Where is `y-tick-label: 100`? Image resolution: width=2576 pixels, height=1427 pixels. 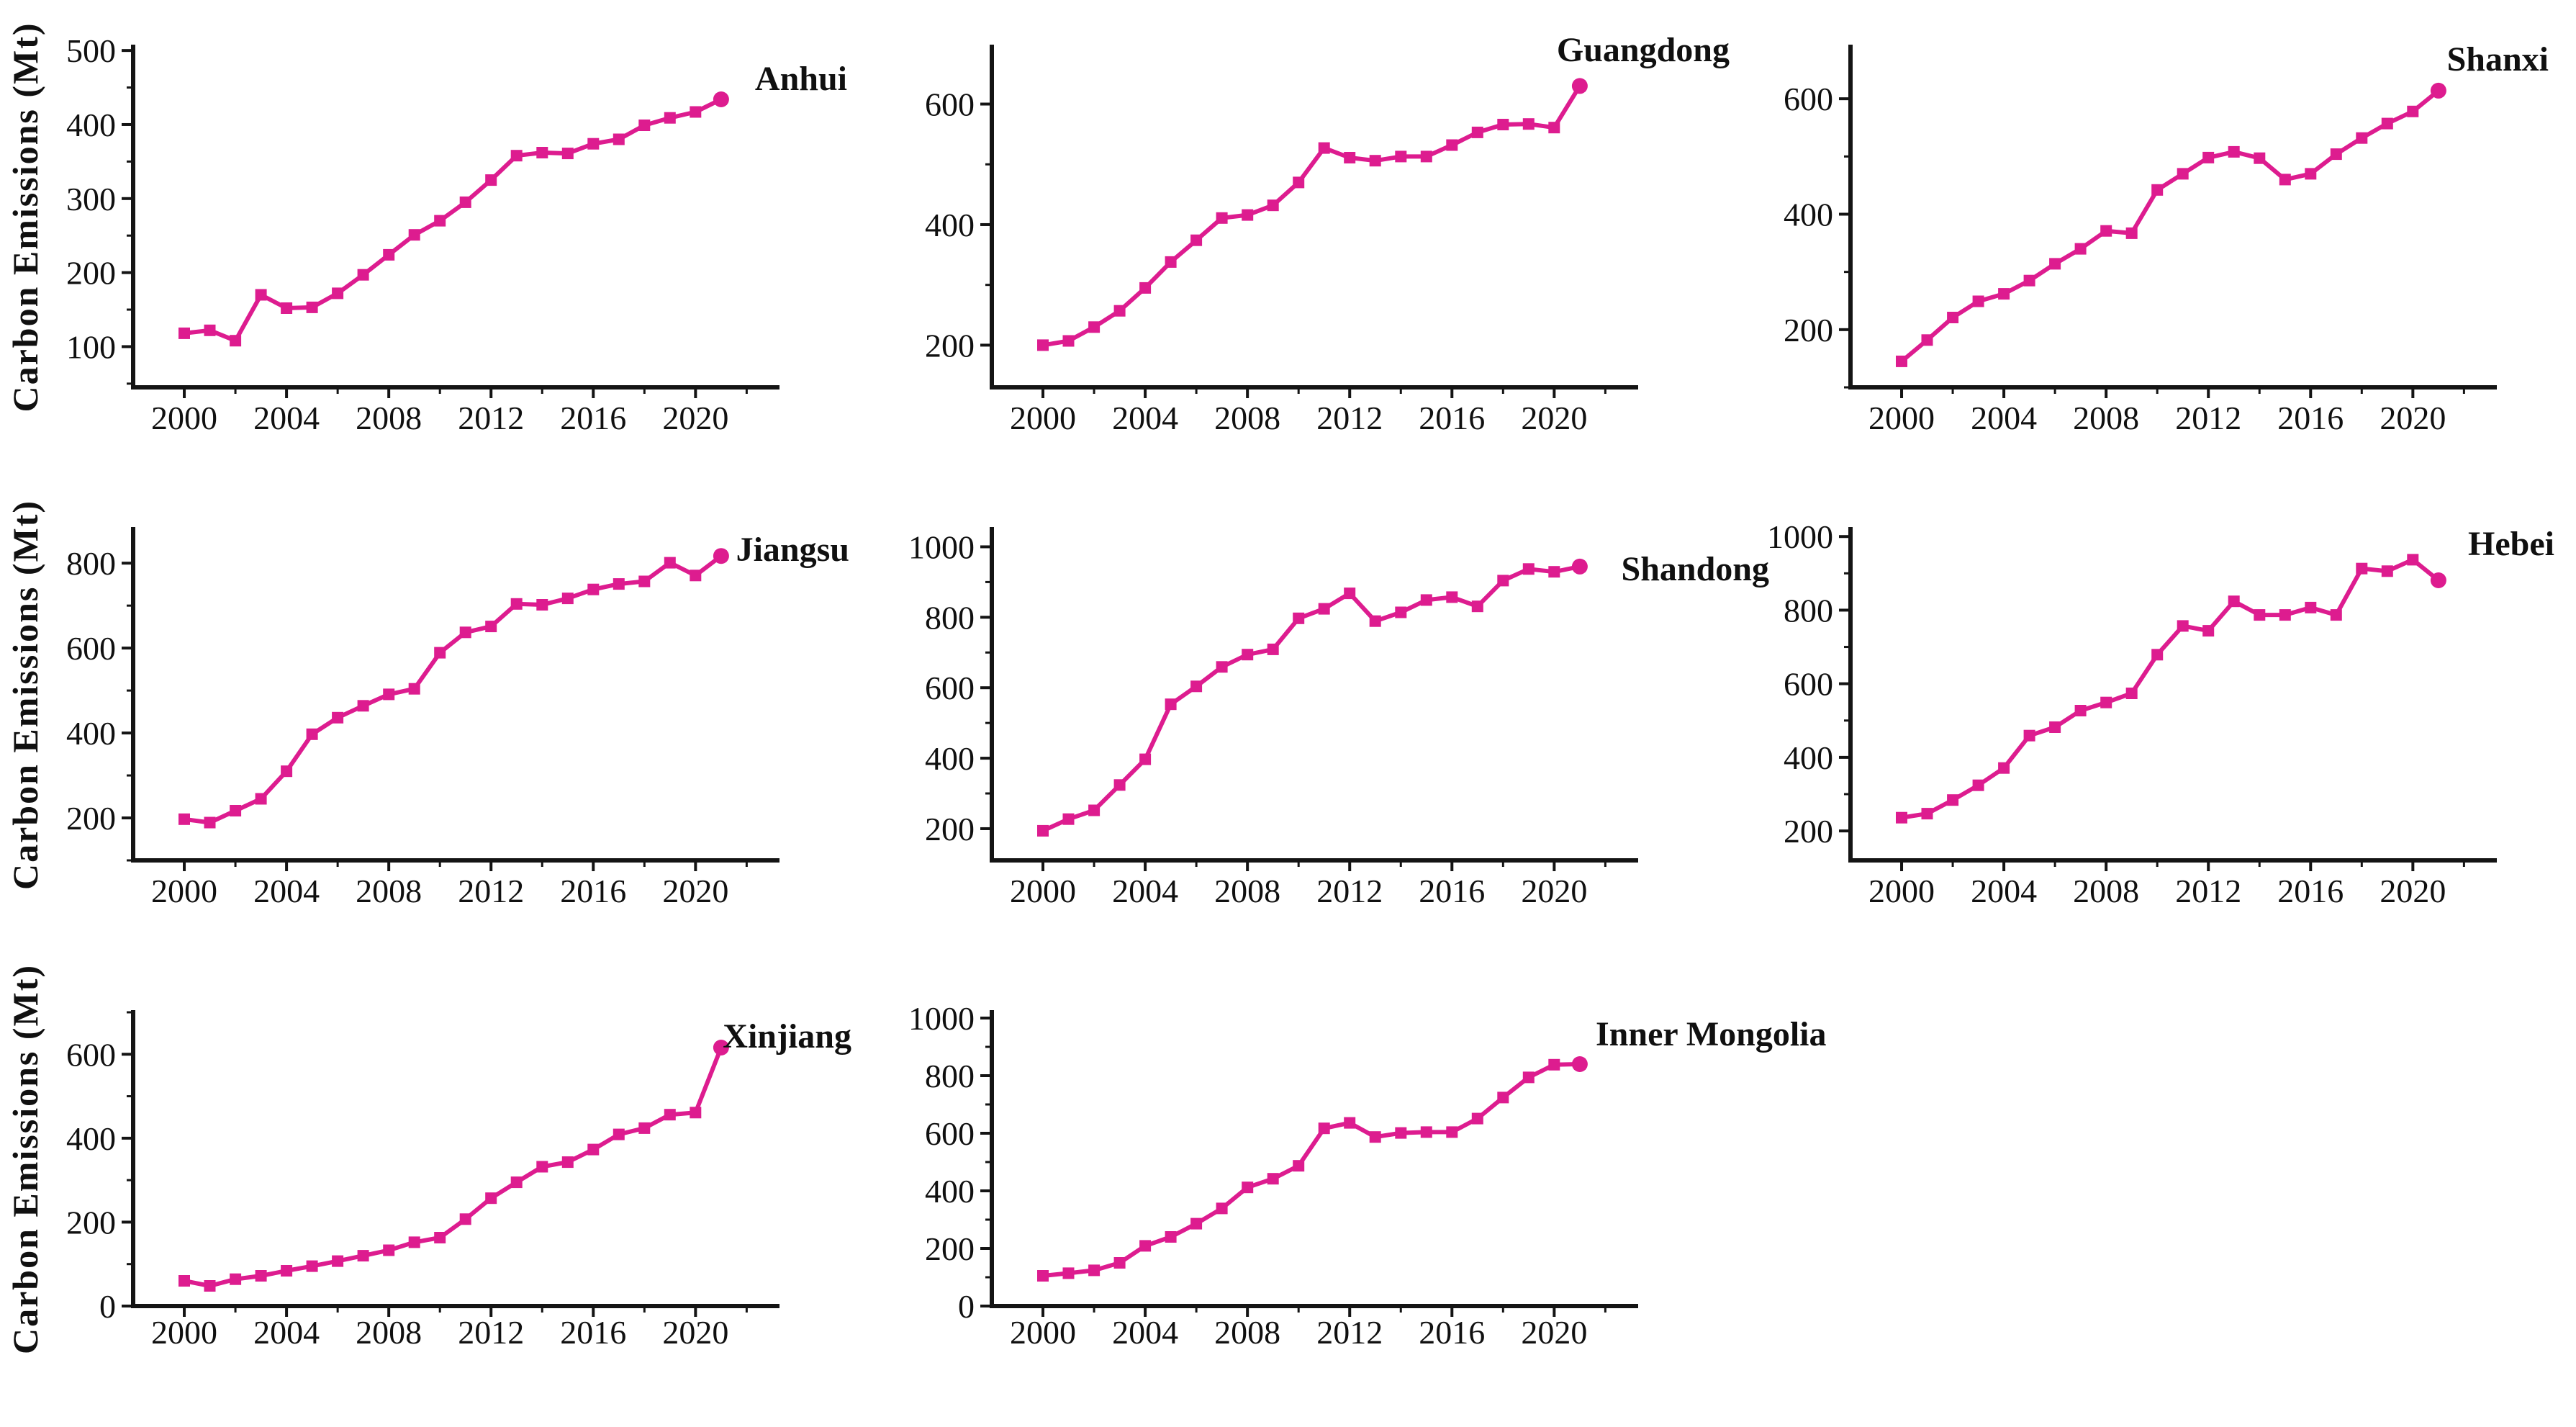
y-tick-label: 100 is located at coordinates (91, 346).